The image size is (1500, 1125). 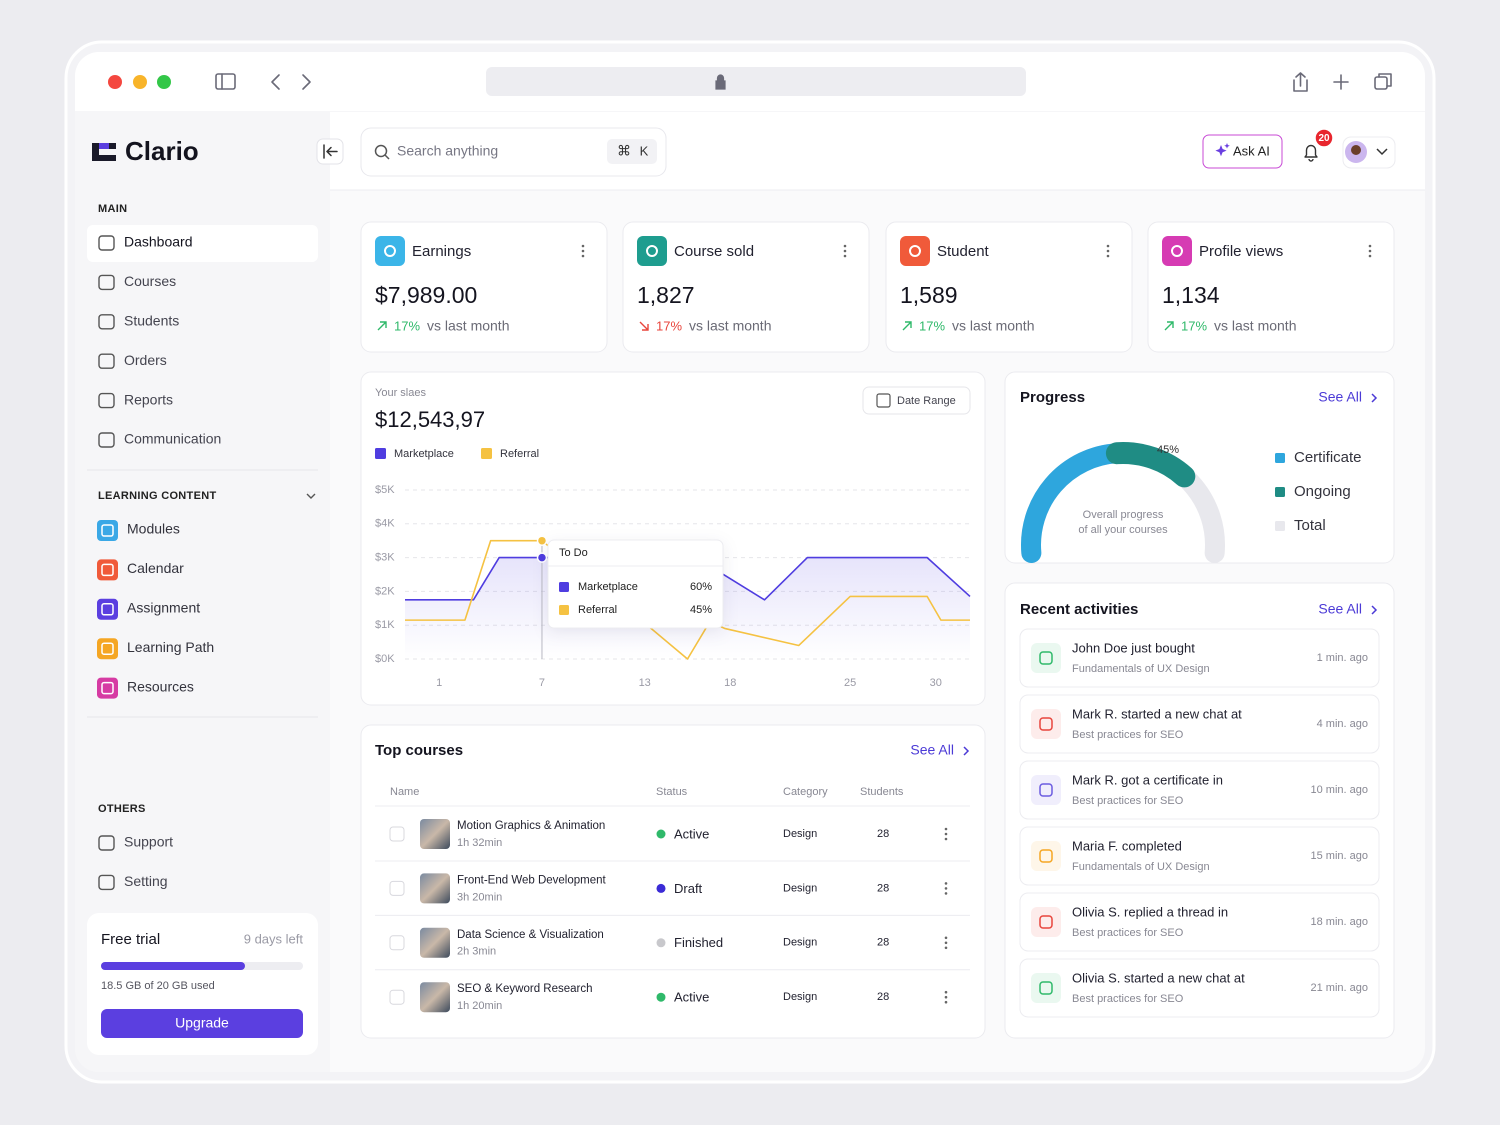 I want to click on new-tab-button, so click(x=1341, y=82).